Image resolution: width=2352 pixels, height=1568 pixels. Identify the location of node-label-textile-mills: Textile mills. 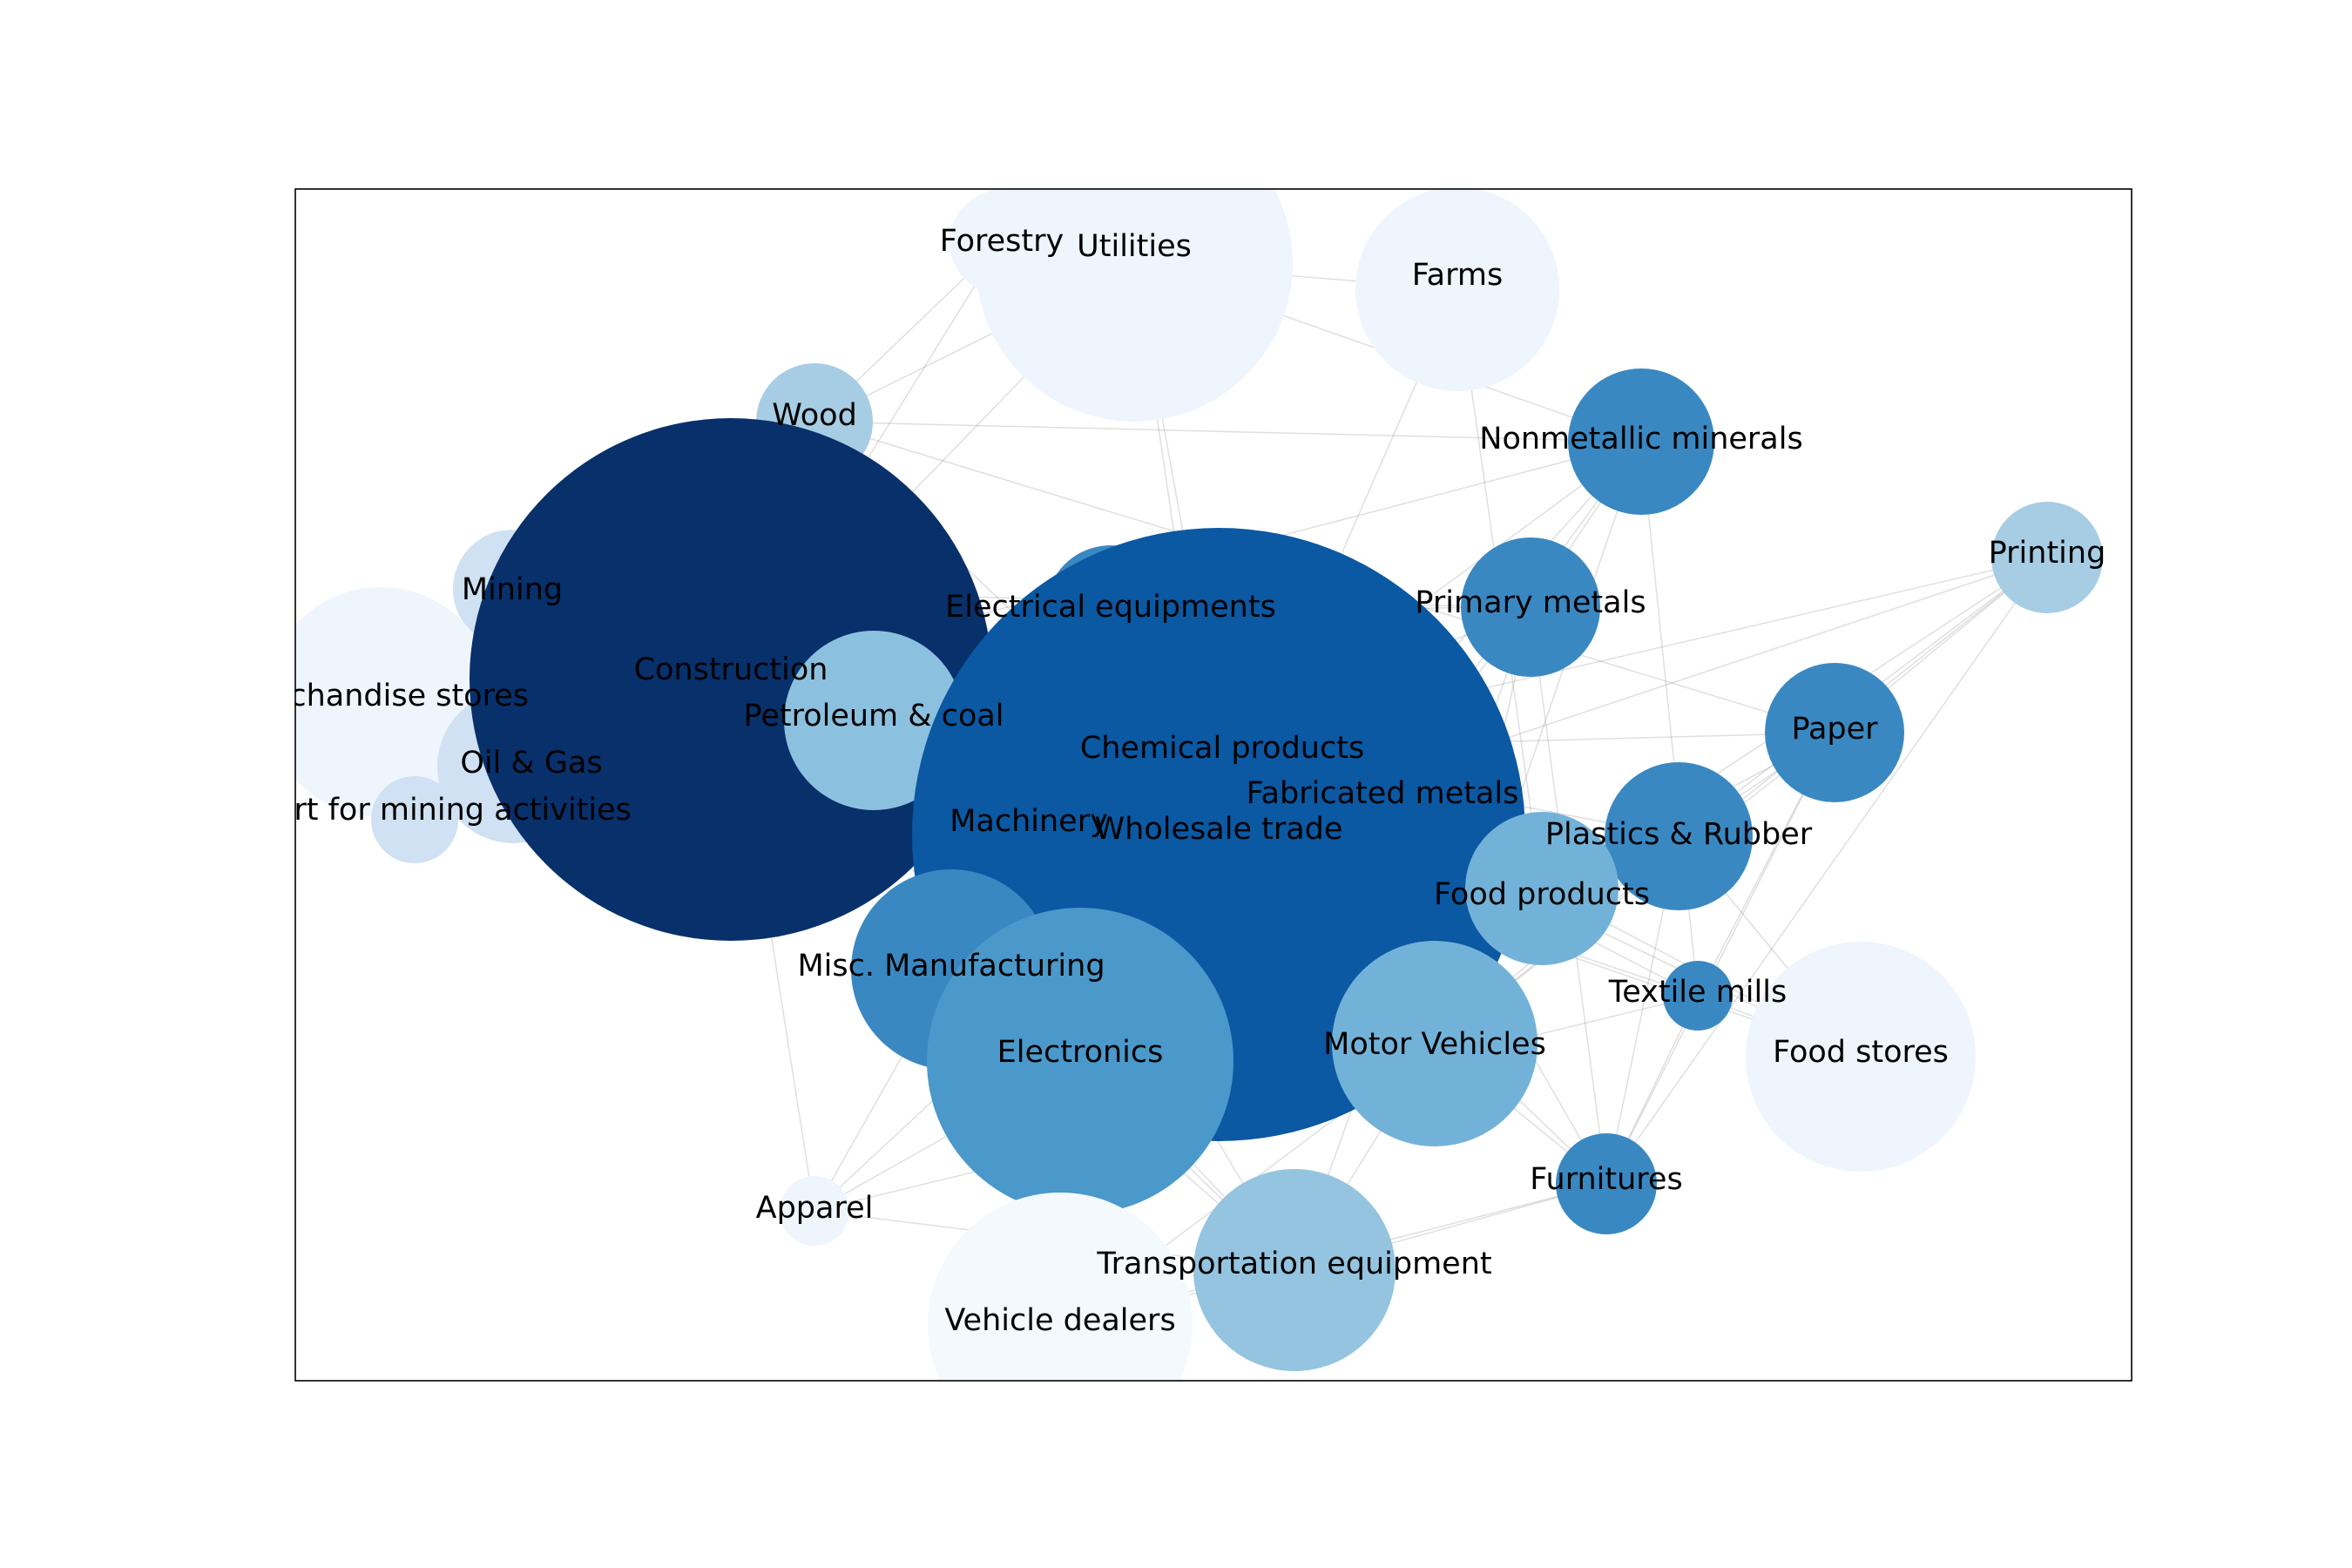
(1697, 993).